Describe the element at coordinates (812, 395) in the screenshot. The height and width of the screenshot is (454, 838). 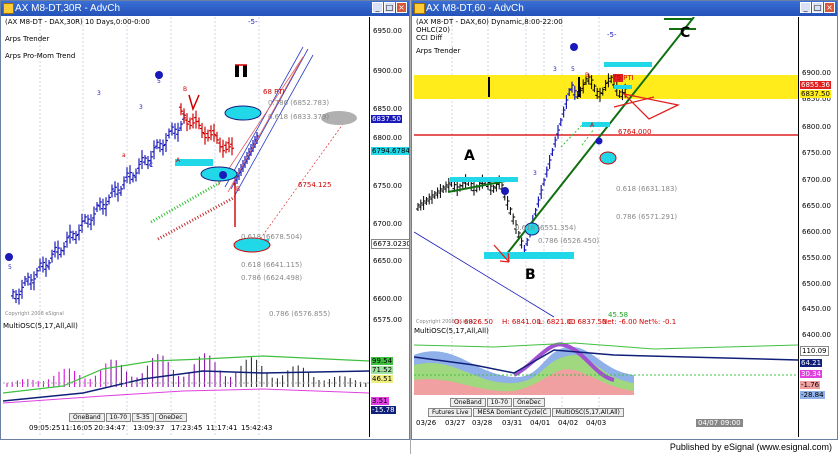
I see `osc-tag-5: -28.84` at that location.